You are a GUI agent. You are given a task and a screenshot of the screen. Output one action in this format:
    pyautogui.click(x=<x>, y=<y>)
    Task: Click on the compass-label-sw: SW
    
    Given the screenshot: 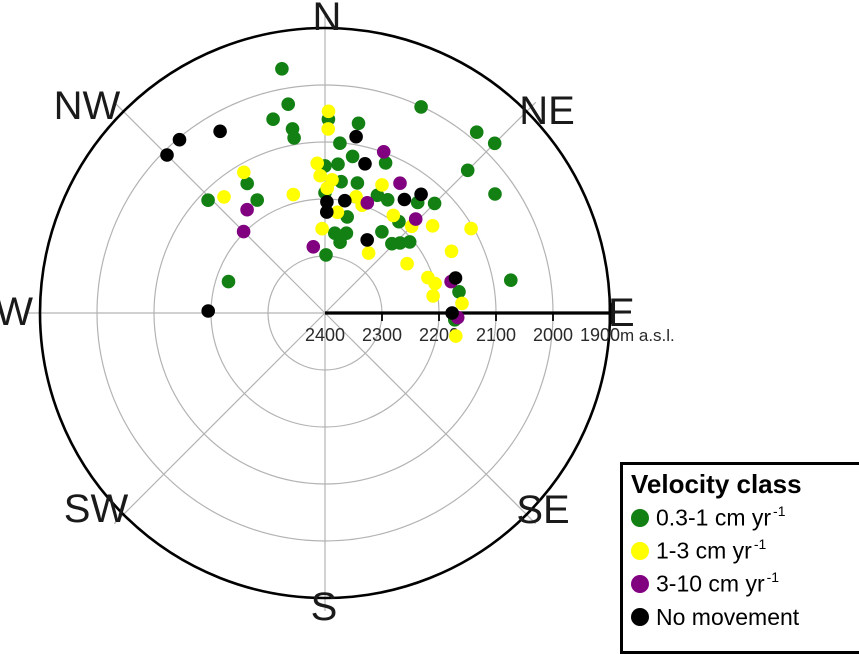 What is the action you would take?
    pyautogui.click(x=96, y=509)
    